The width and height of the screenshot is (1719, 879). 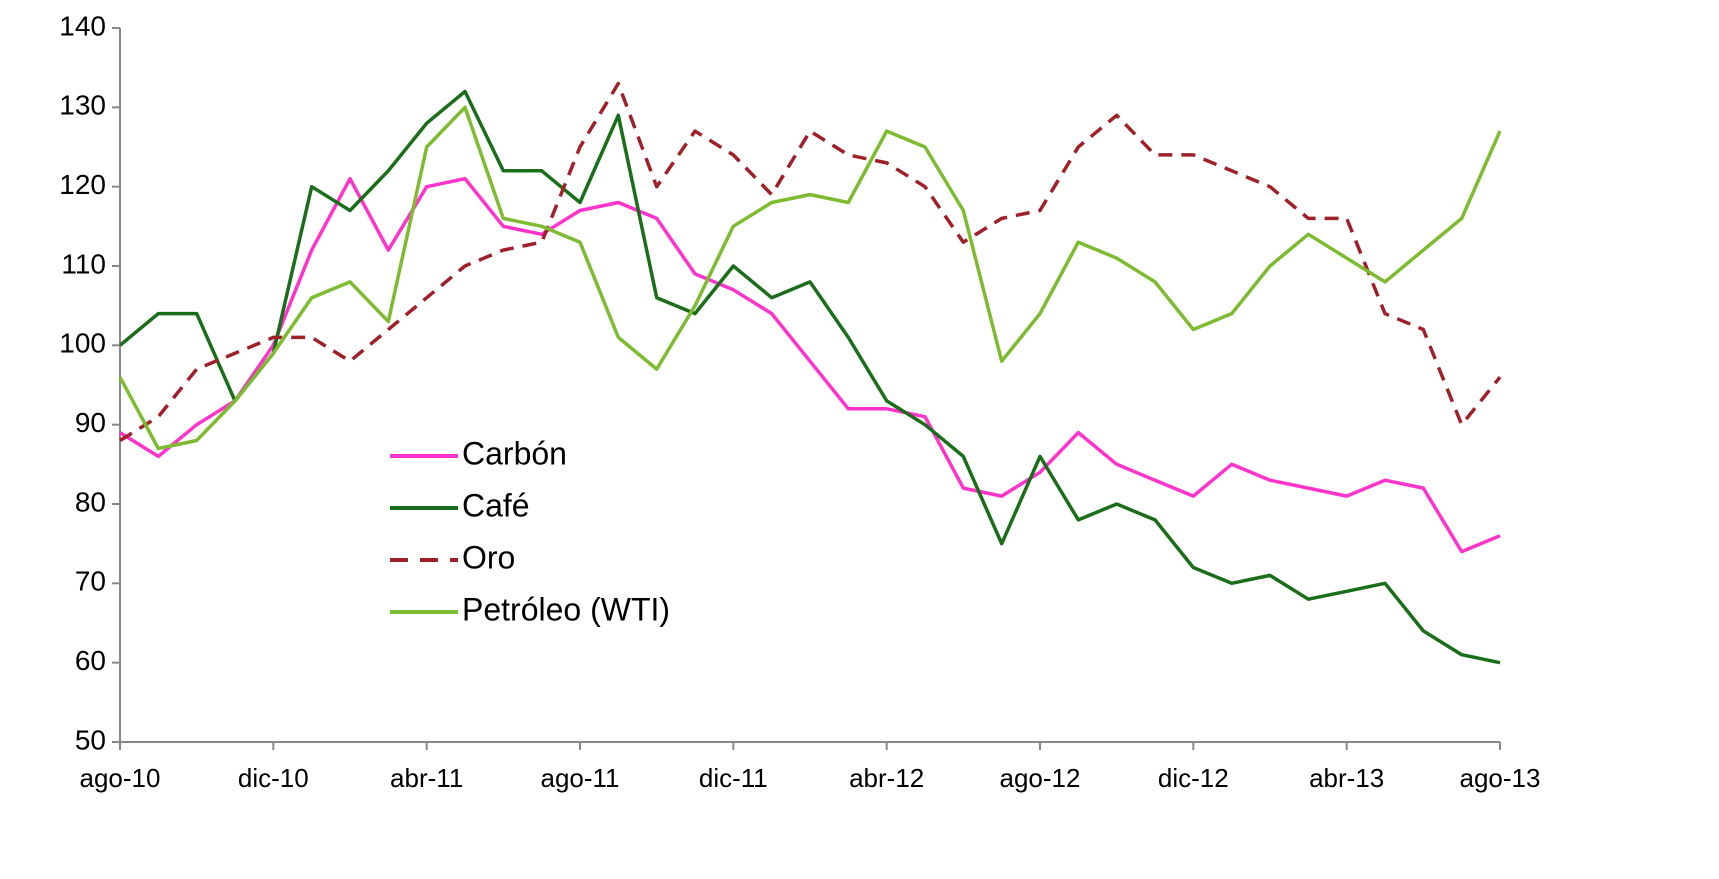 I want to click on x-tick-label: ago-11, so click(x=579, y=778).